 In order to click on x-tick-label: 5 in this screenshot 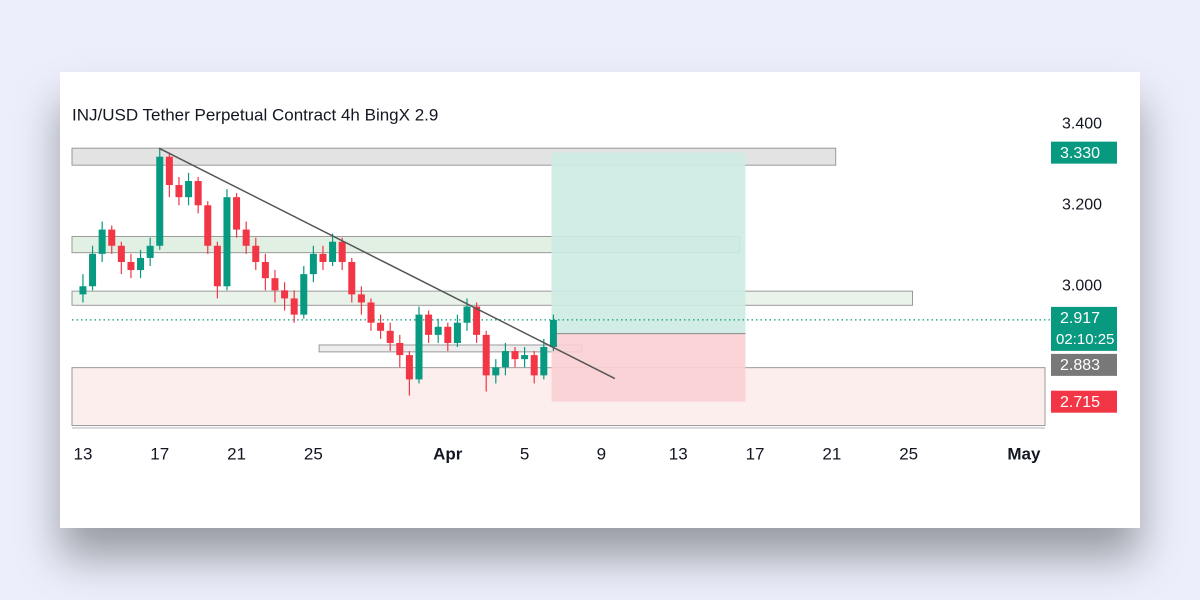, I will do `click(524, 453)`.